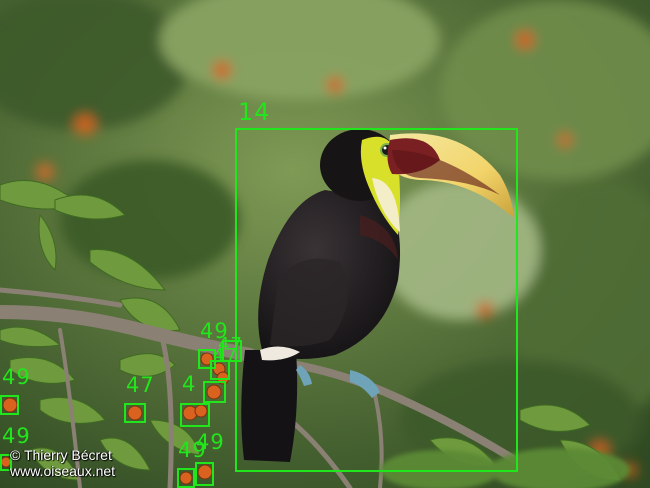  I want to click on detection-label-fruit: 4, so click(189, 384).